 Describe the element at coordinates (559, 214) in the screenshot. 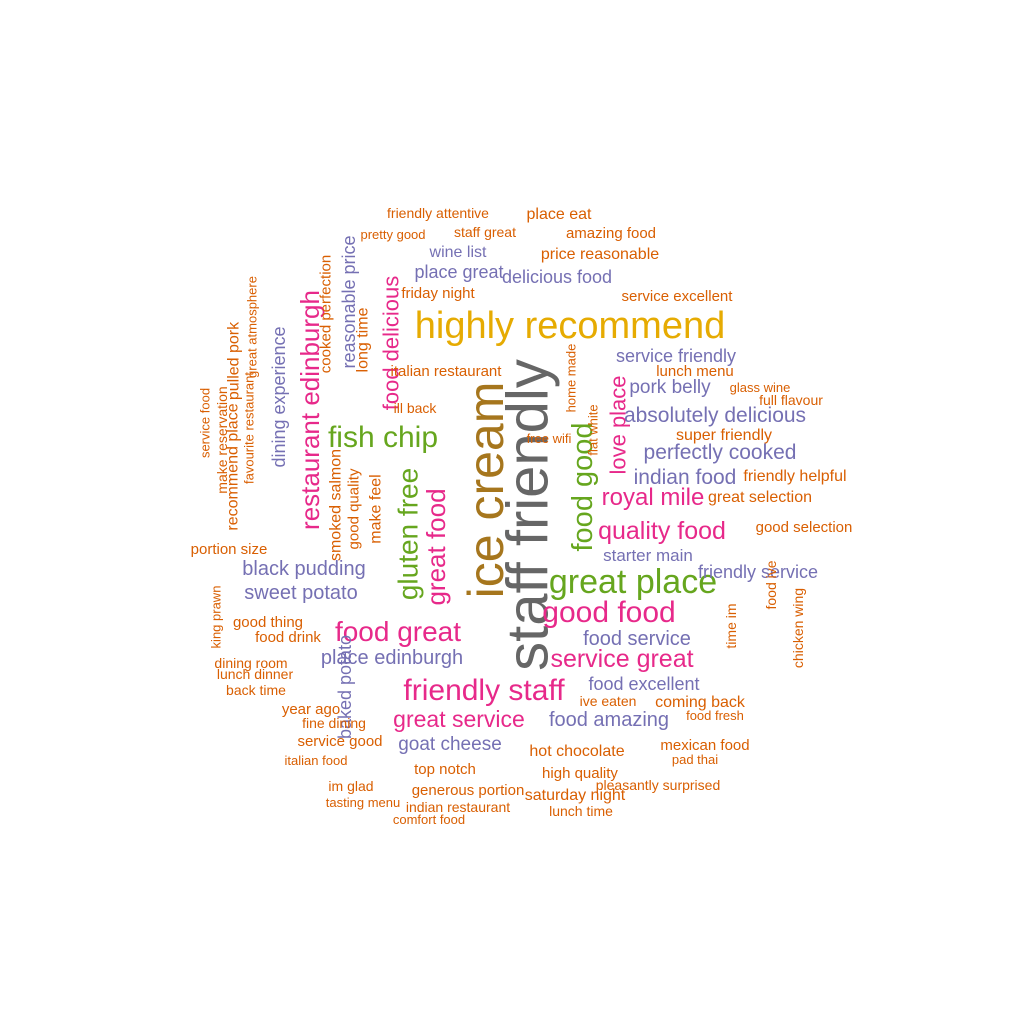

I see `word-47: place eat` at that location.